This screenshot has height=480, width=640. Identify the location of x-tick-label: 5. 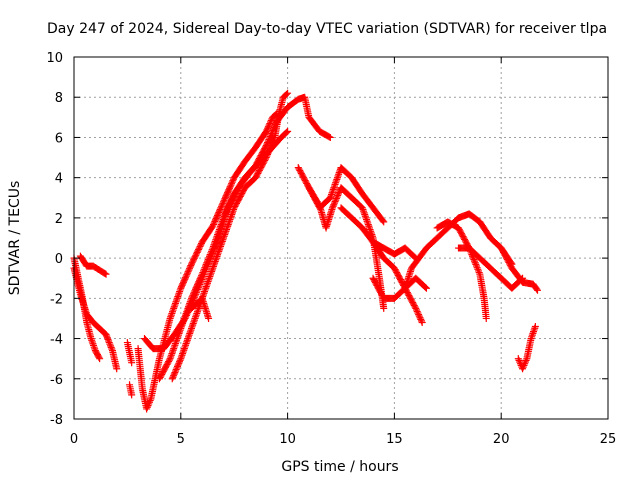
(181, 439).